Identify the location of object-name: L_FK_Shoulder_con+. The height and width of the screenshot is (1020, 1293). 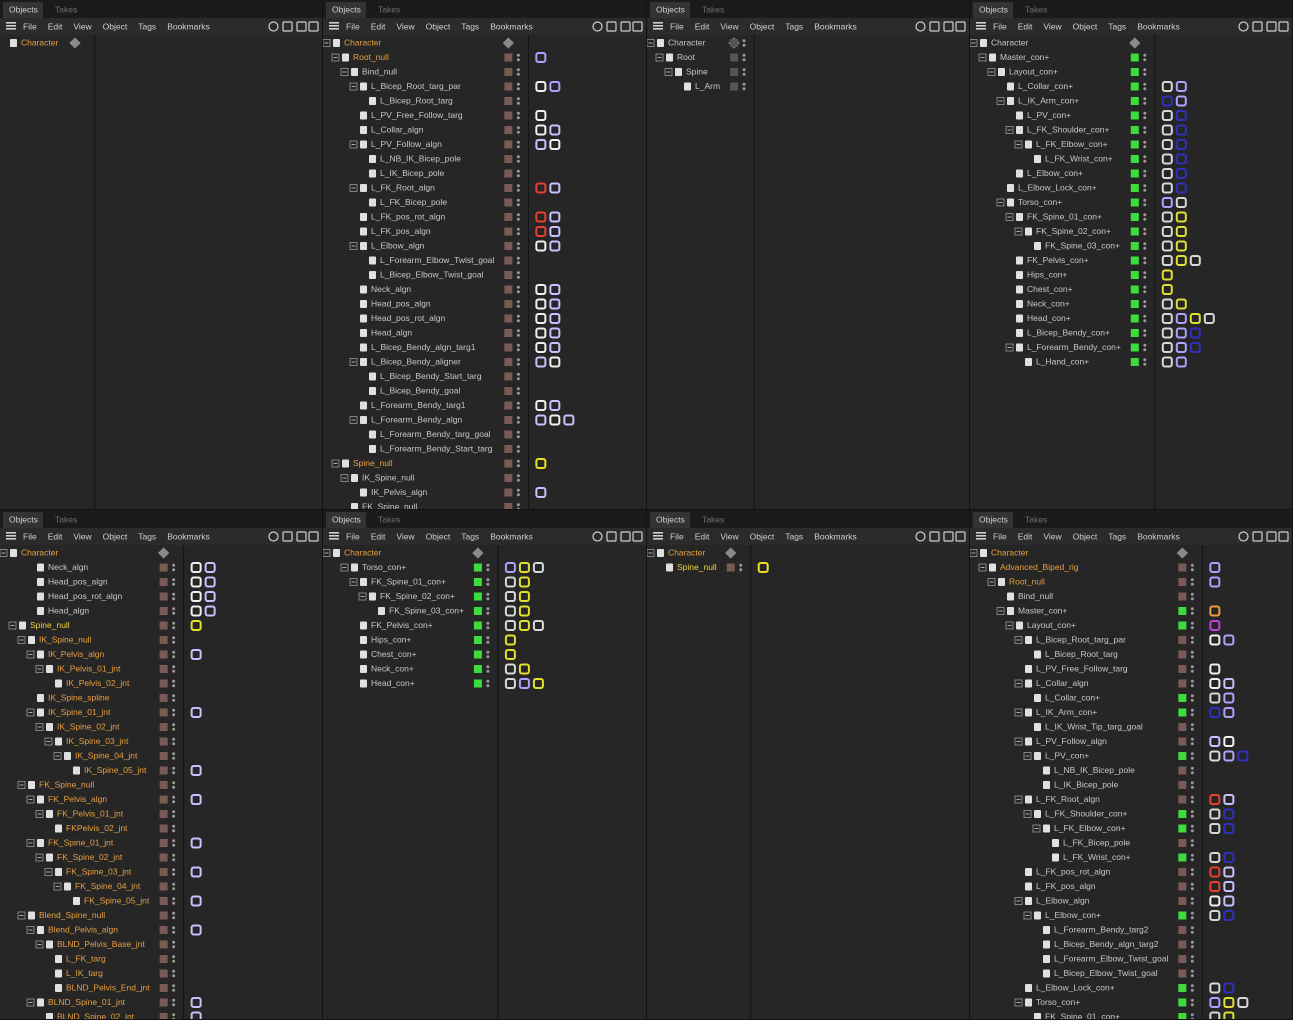
(1068, 129).